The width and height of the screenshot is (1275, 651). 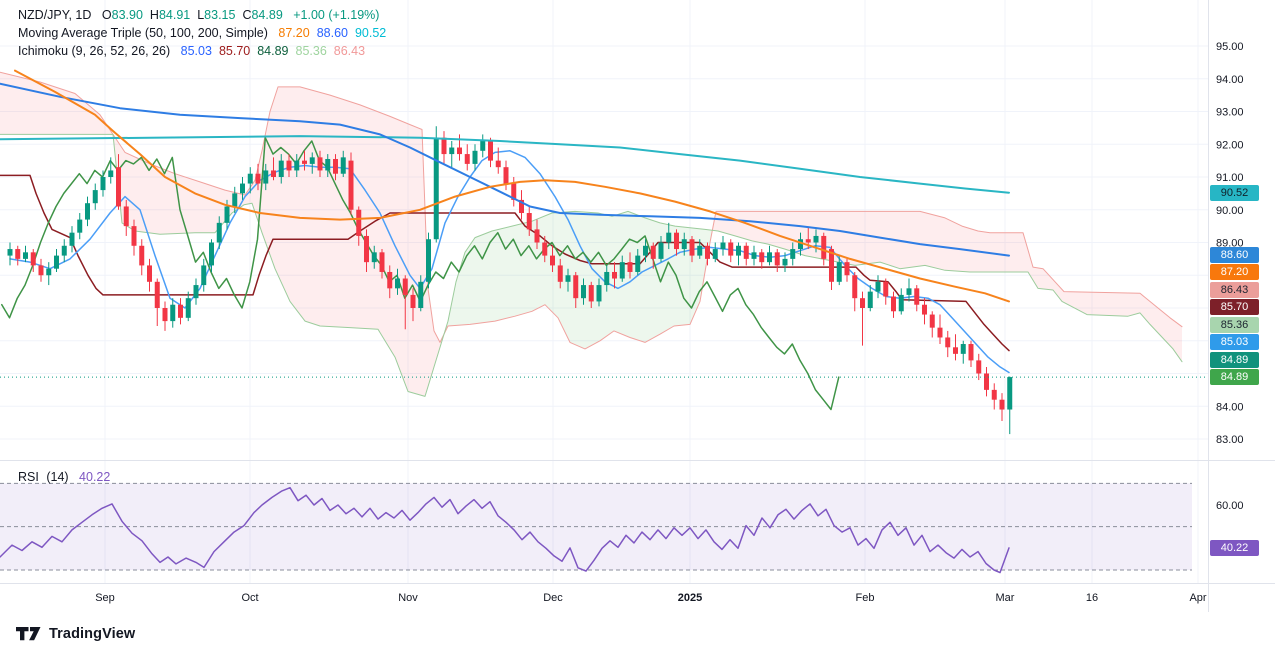 I want to click on ohlc-L: L83.15, so click(x=216, y=15).